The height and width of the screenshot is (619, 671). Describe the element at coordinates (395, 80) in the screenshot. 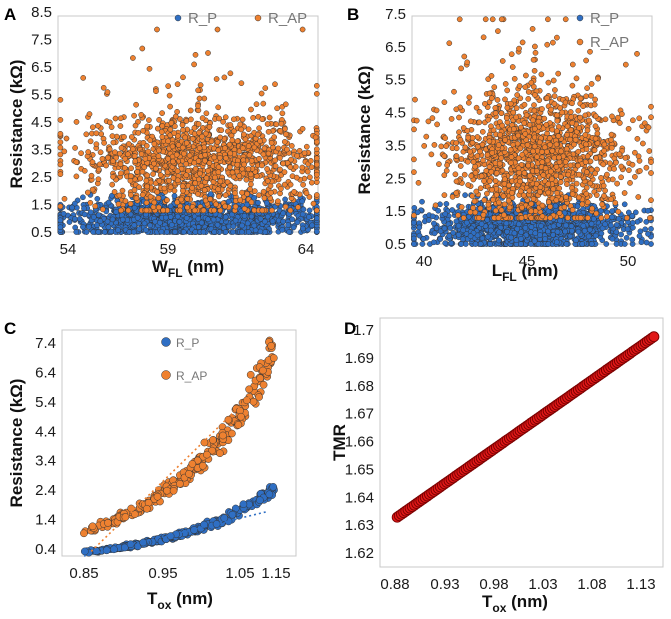

I see `y-tick-label: 5.5` at that location.